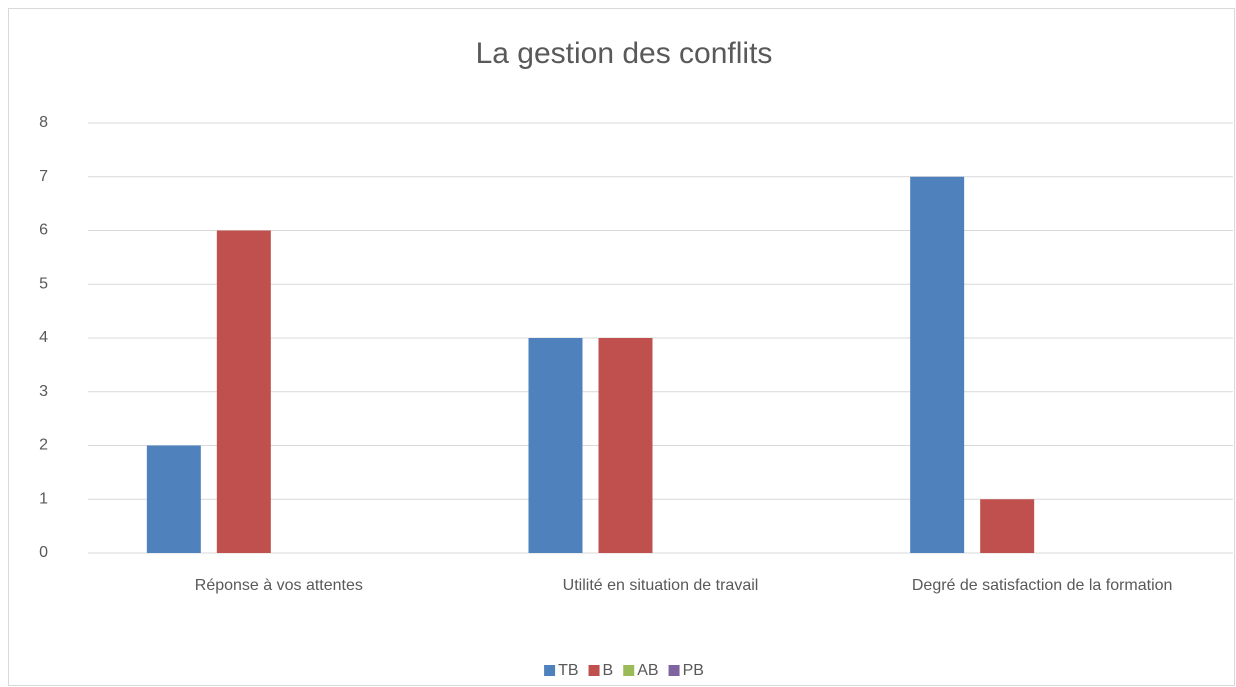  Describe the element at coordinates (43, 337) in the screenshot. I see `y-tick-label: 4` at that location.